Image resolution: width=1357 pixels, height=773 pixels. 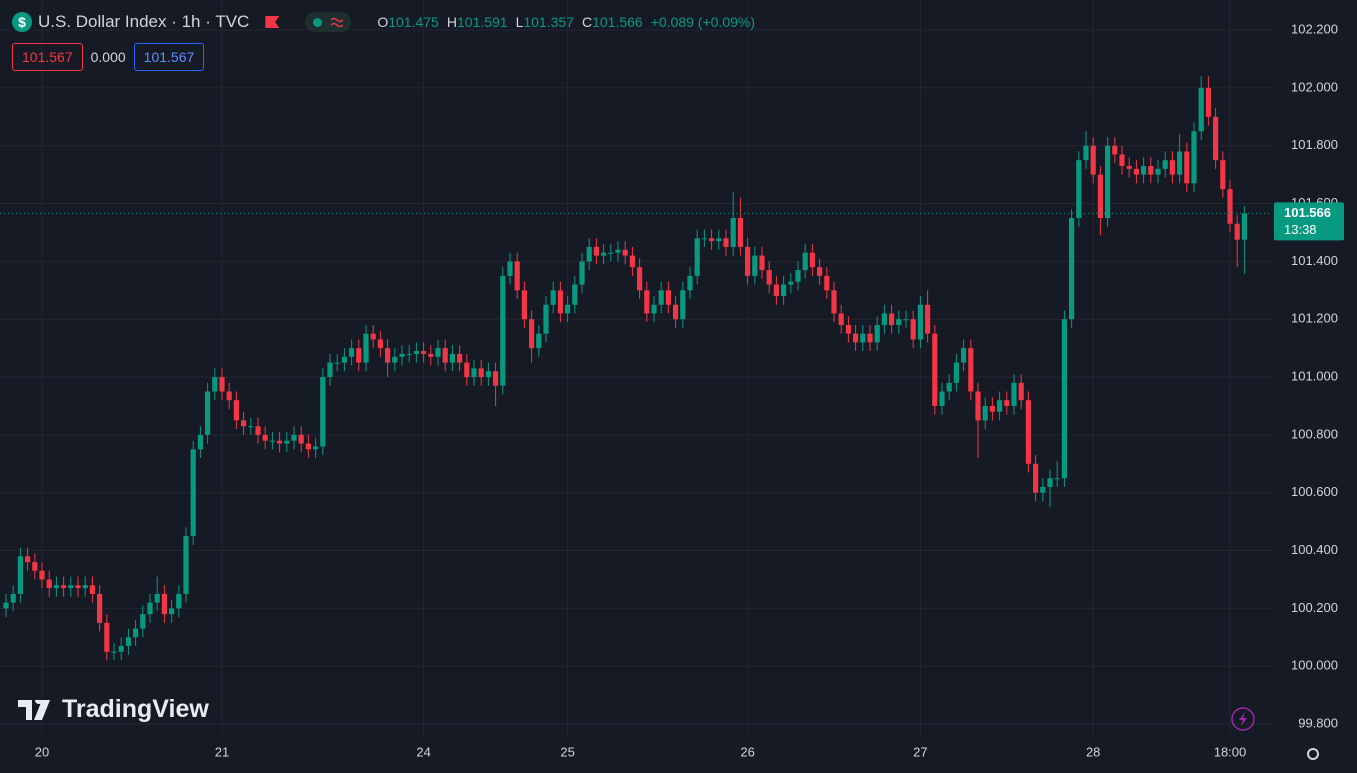 What do you see at coordinates (22, 22) in the screenshot?
I see `symbol-icon: $` at bounding box center [22, 22].